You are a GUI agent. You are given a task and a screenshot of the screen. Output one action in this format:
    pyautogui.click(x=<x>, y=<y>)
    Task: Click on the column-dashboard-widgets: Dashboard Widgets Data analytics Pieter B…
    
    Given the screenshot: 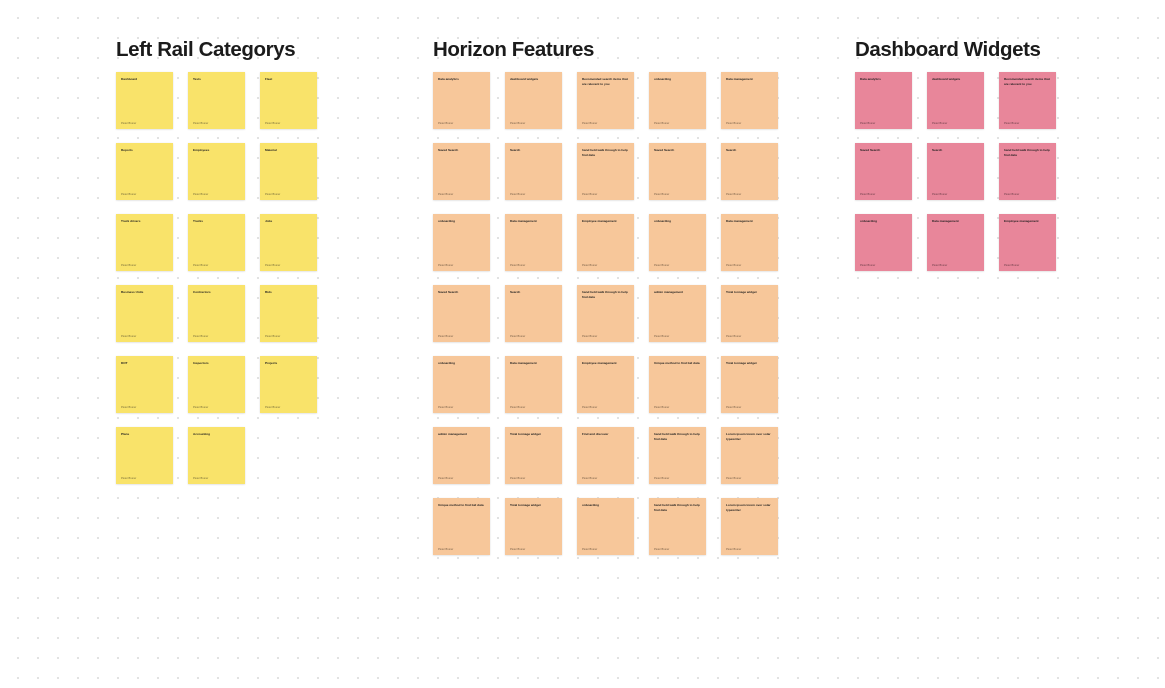 What is the action you would take?
    pyautogui.click(x=957, y=154)
    